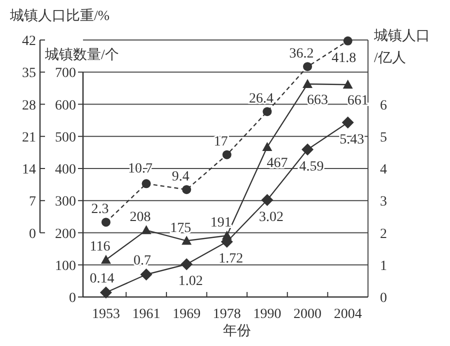 This screenshot has width=450, height=346. I want to click on y2-tick-label: 0, so click(383, 298).